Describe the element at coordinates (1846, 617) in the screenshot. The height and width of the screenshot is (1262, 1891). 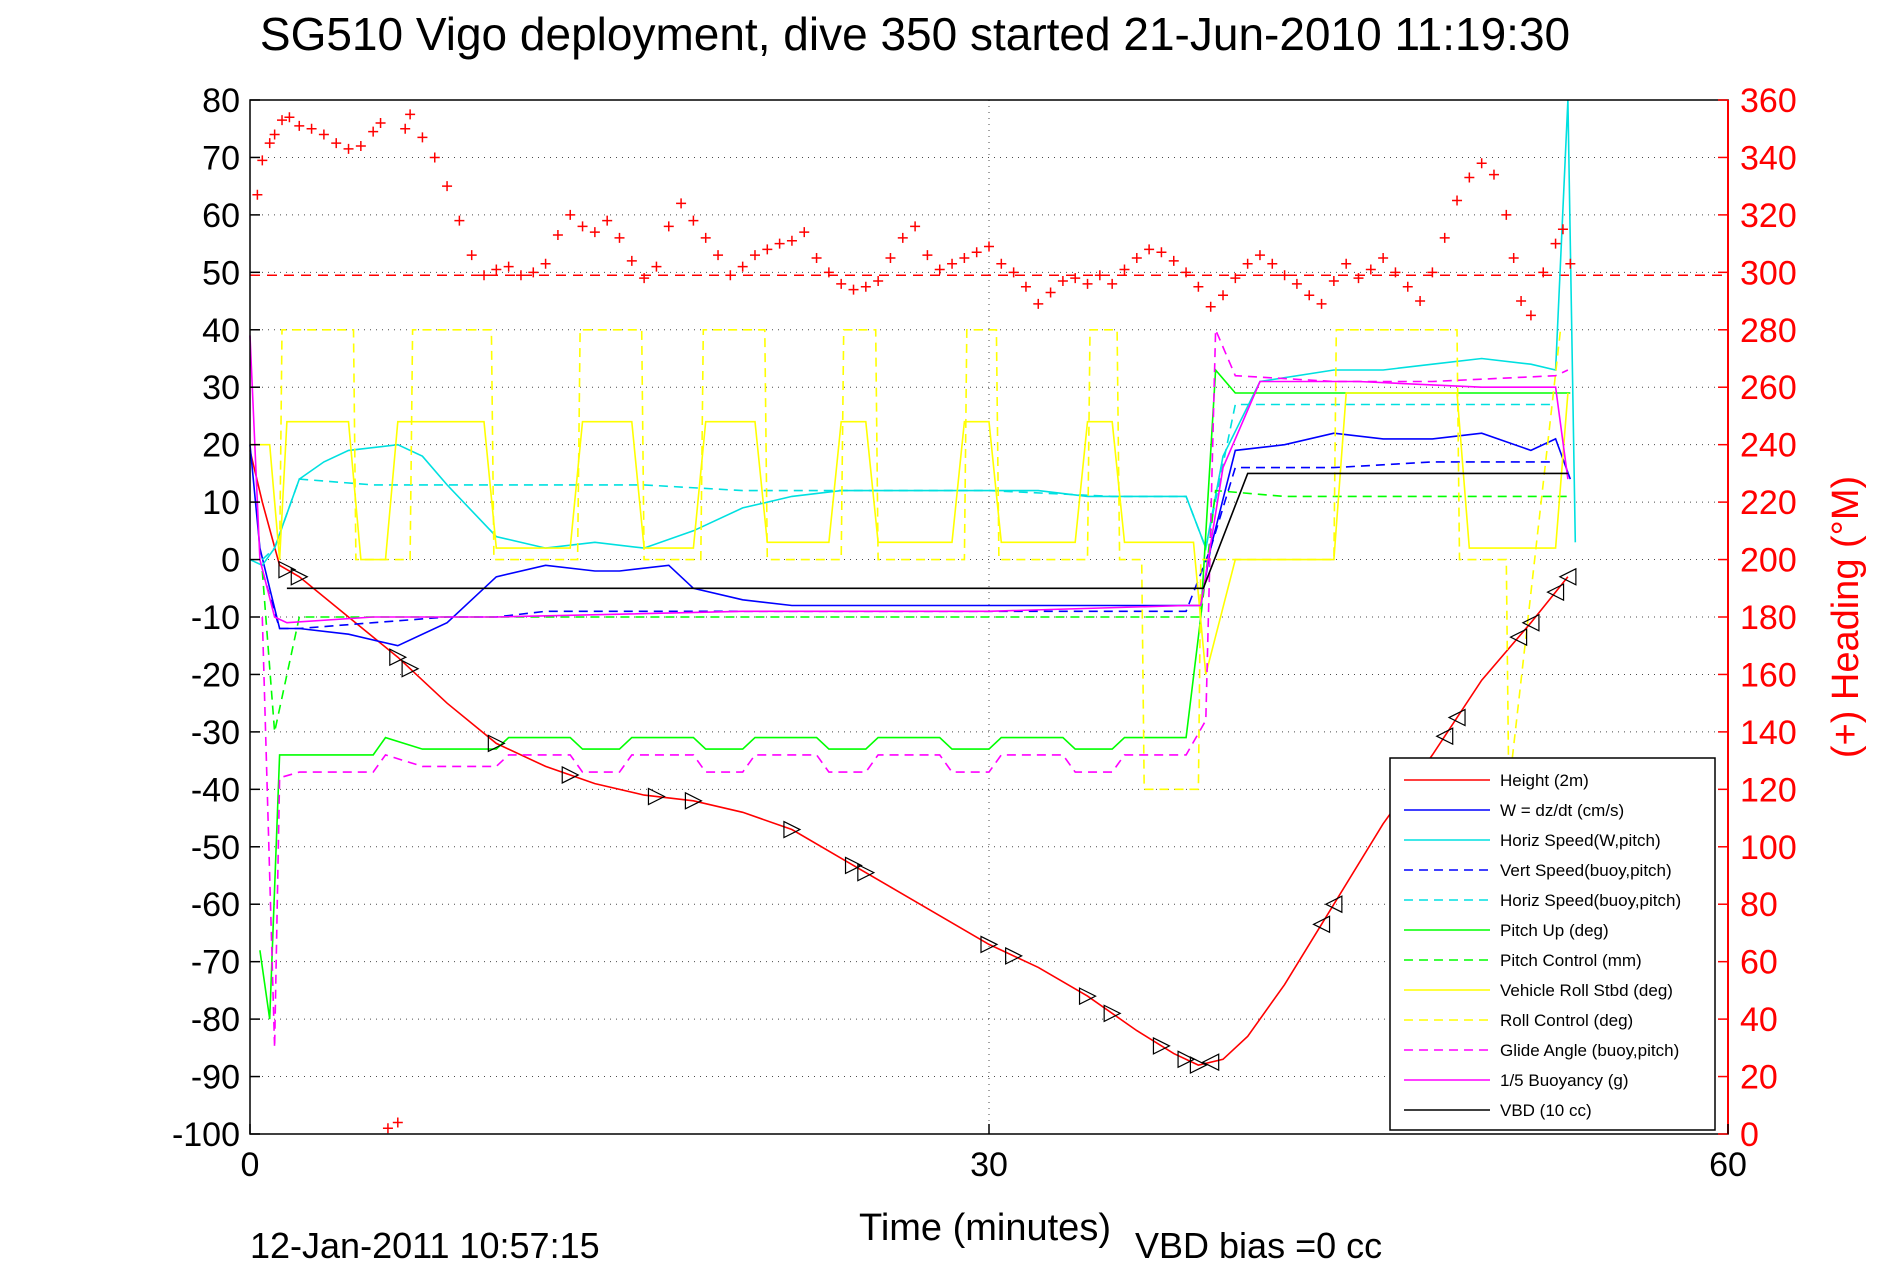
I see `right-axis-label: (+) Heading (°M)` at that location.